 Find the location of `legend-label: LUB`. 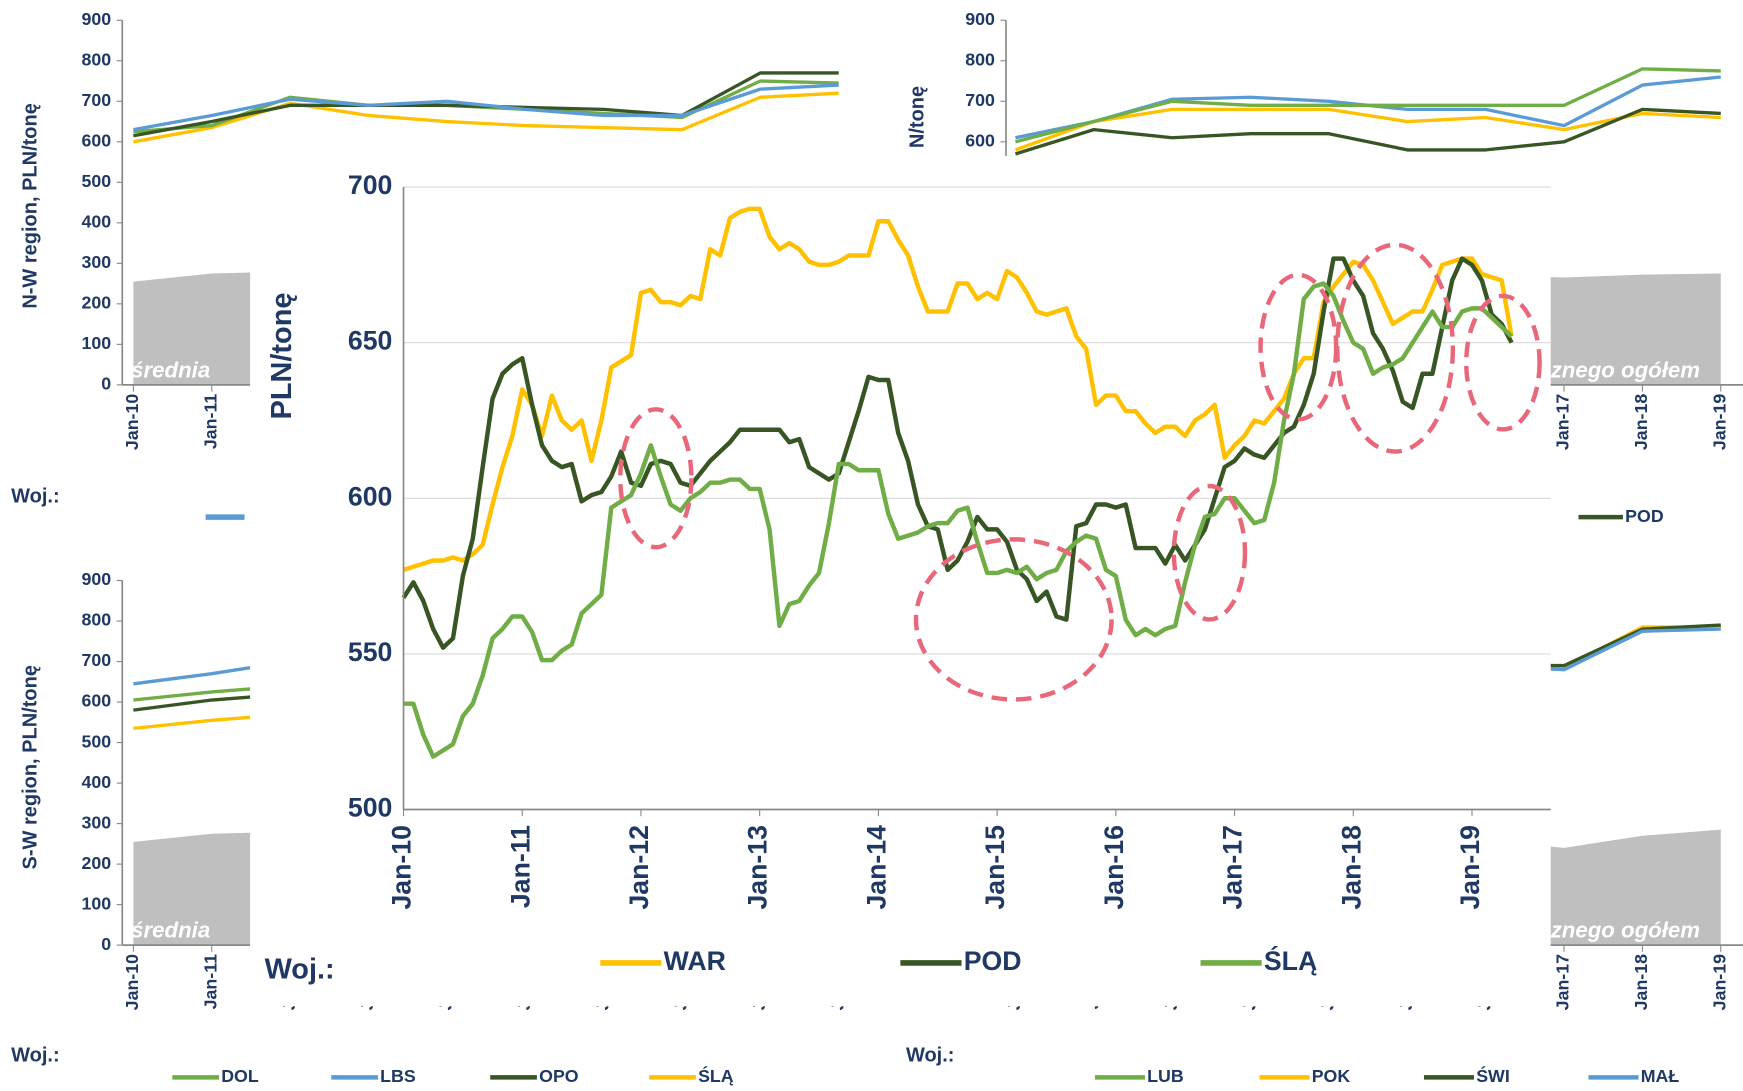

legend-label: LUB is located at coordinates (1165, 1076).